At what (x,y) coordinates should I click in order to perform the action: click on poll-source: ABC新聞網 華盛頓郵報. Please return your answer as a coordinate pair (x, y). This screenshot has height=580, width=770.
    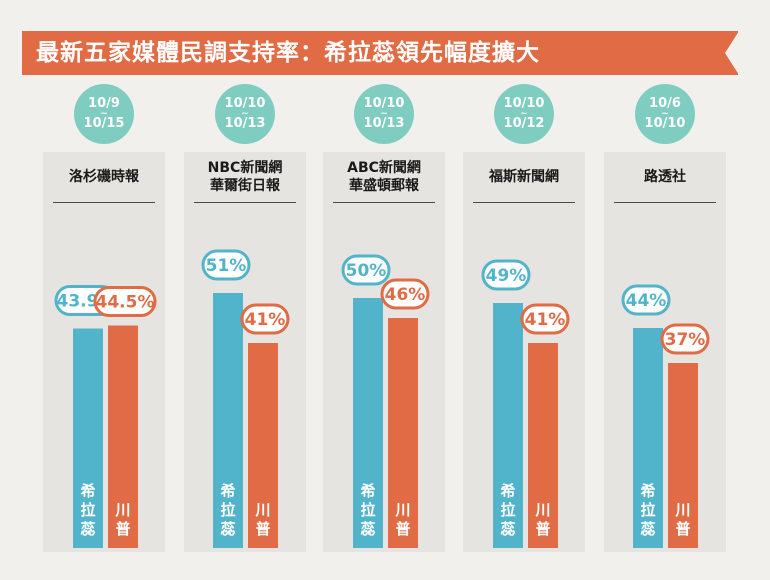
    Looking at the image, I should click on (384, 177).